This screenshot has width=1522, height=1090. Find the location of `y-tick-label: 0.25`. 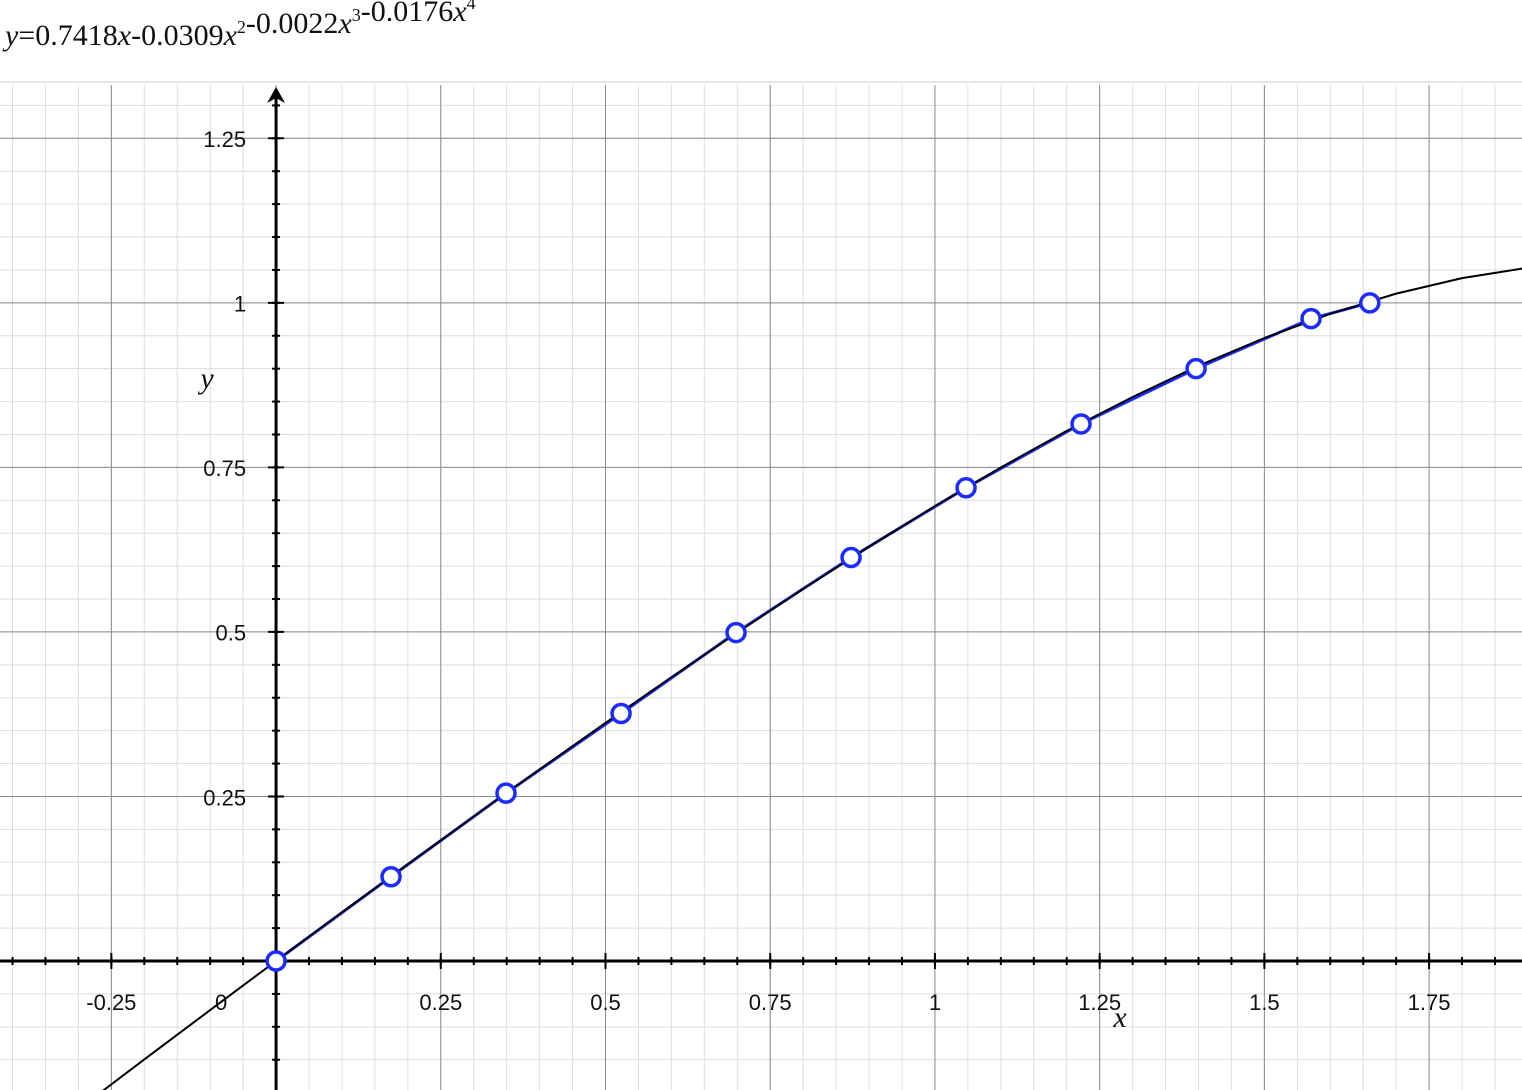

y-tick-label: 0.25 is located at coordinates (224, 797).